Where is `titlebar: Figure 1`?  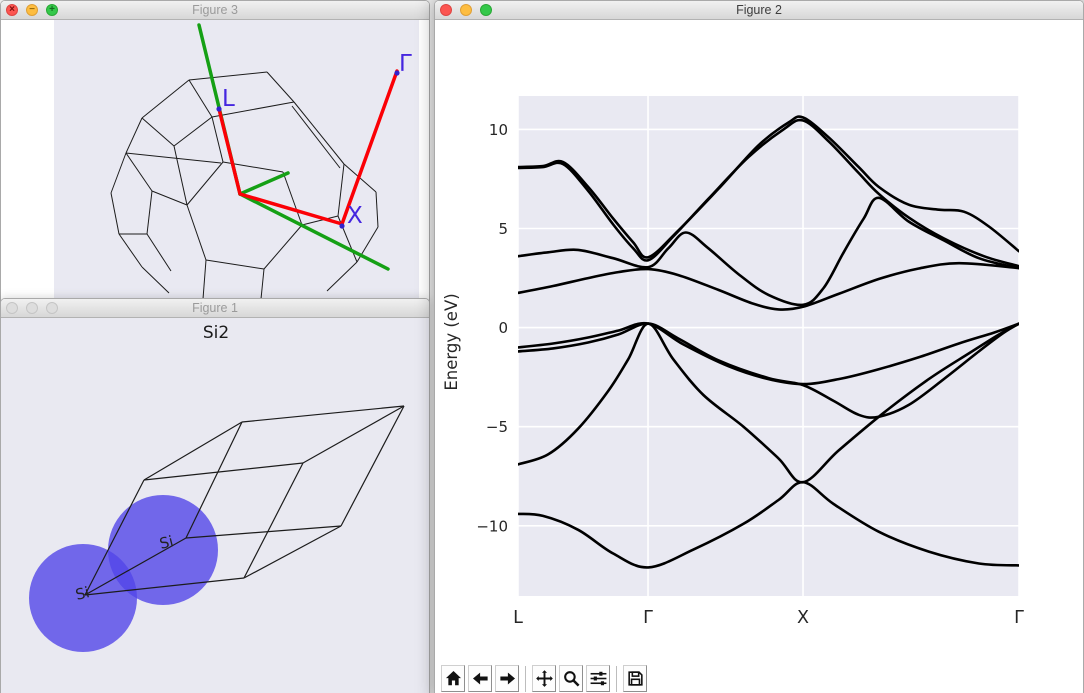 titlebar: Figure 1 is located at coordinates (215, 308).